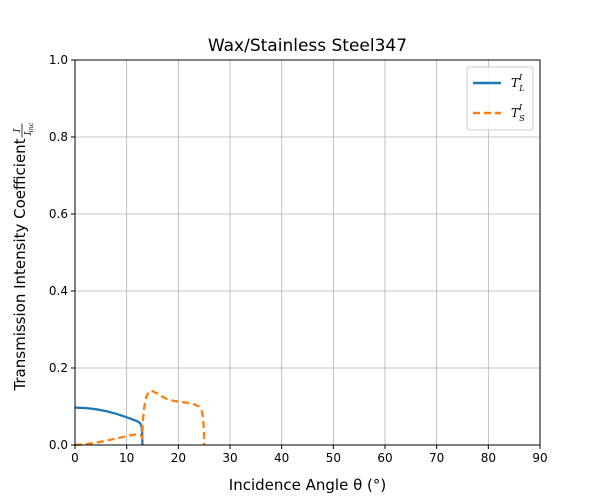 This screenshot has width=600, height=500. Describe the element at coordinates (58, 137) in the screenshot. I see `y-tick-label: 0.8` at that location.